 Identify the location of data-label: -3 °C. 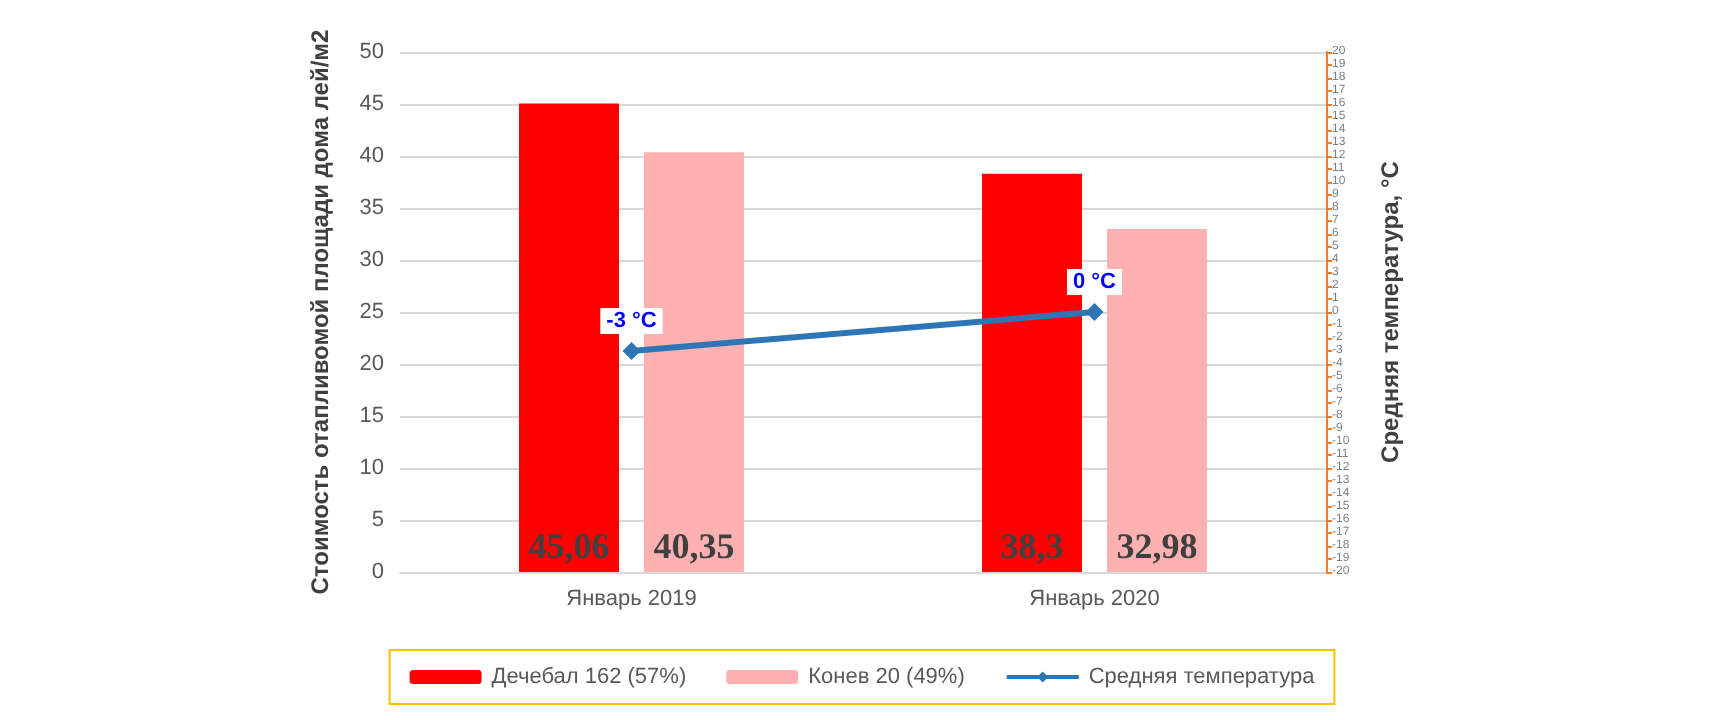
(631, 321).